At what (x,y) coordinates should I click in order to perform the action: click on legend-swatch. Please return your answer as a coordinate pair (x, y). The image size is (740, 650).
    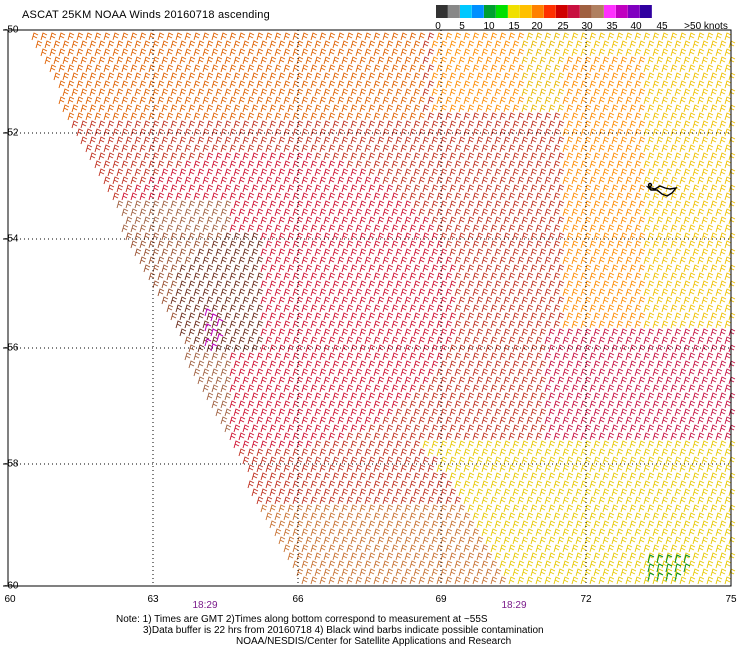
    Looking at the image, I should click on (550, 11).